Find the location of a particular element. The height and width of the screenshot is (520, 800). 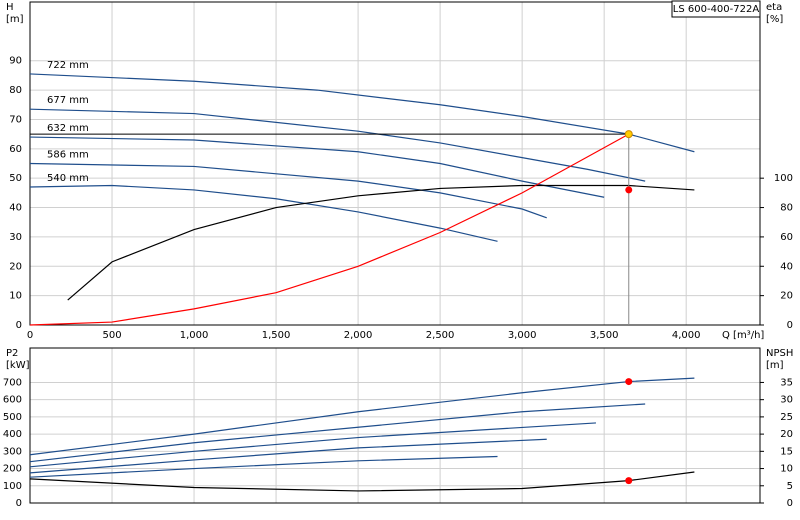

y-tick-label: 400 is located at coordinates (12, 434).